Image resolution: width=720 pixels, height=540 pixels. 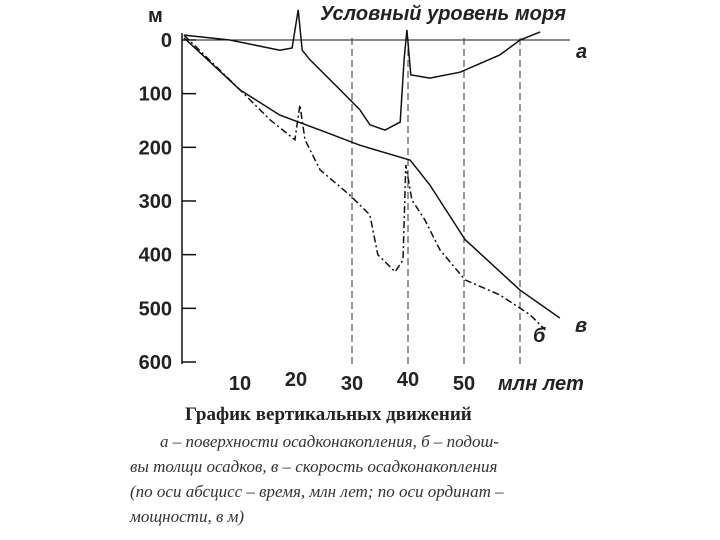 What do you see at coordinates (539, 336) in the screenshot?
I see `series-label: б` at bounding box center [539, 336].